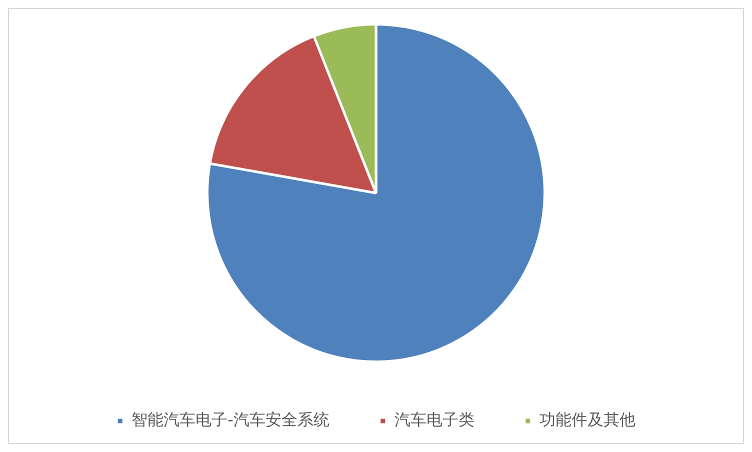  What do you see at coordinates (587, 420) in the screenshot?
I see `legend-label: 功能件及其他` at bounding box center [587, 420].